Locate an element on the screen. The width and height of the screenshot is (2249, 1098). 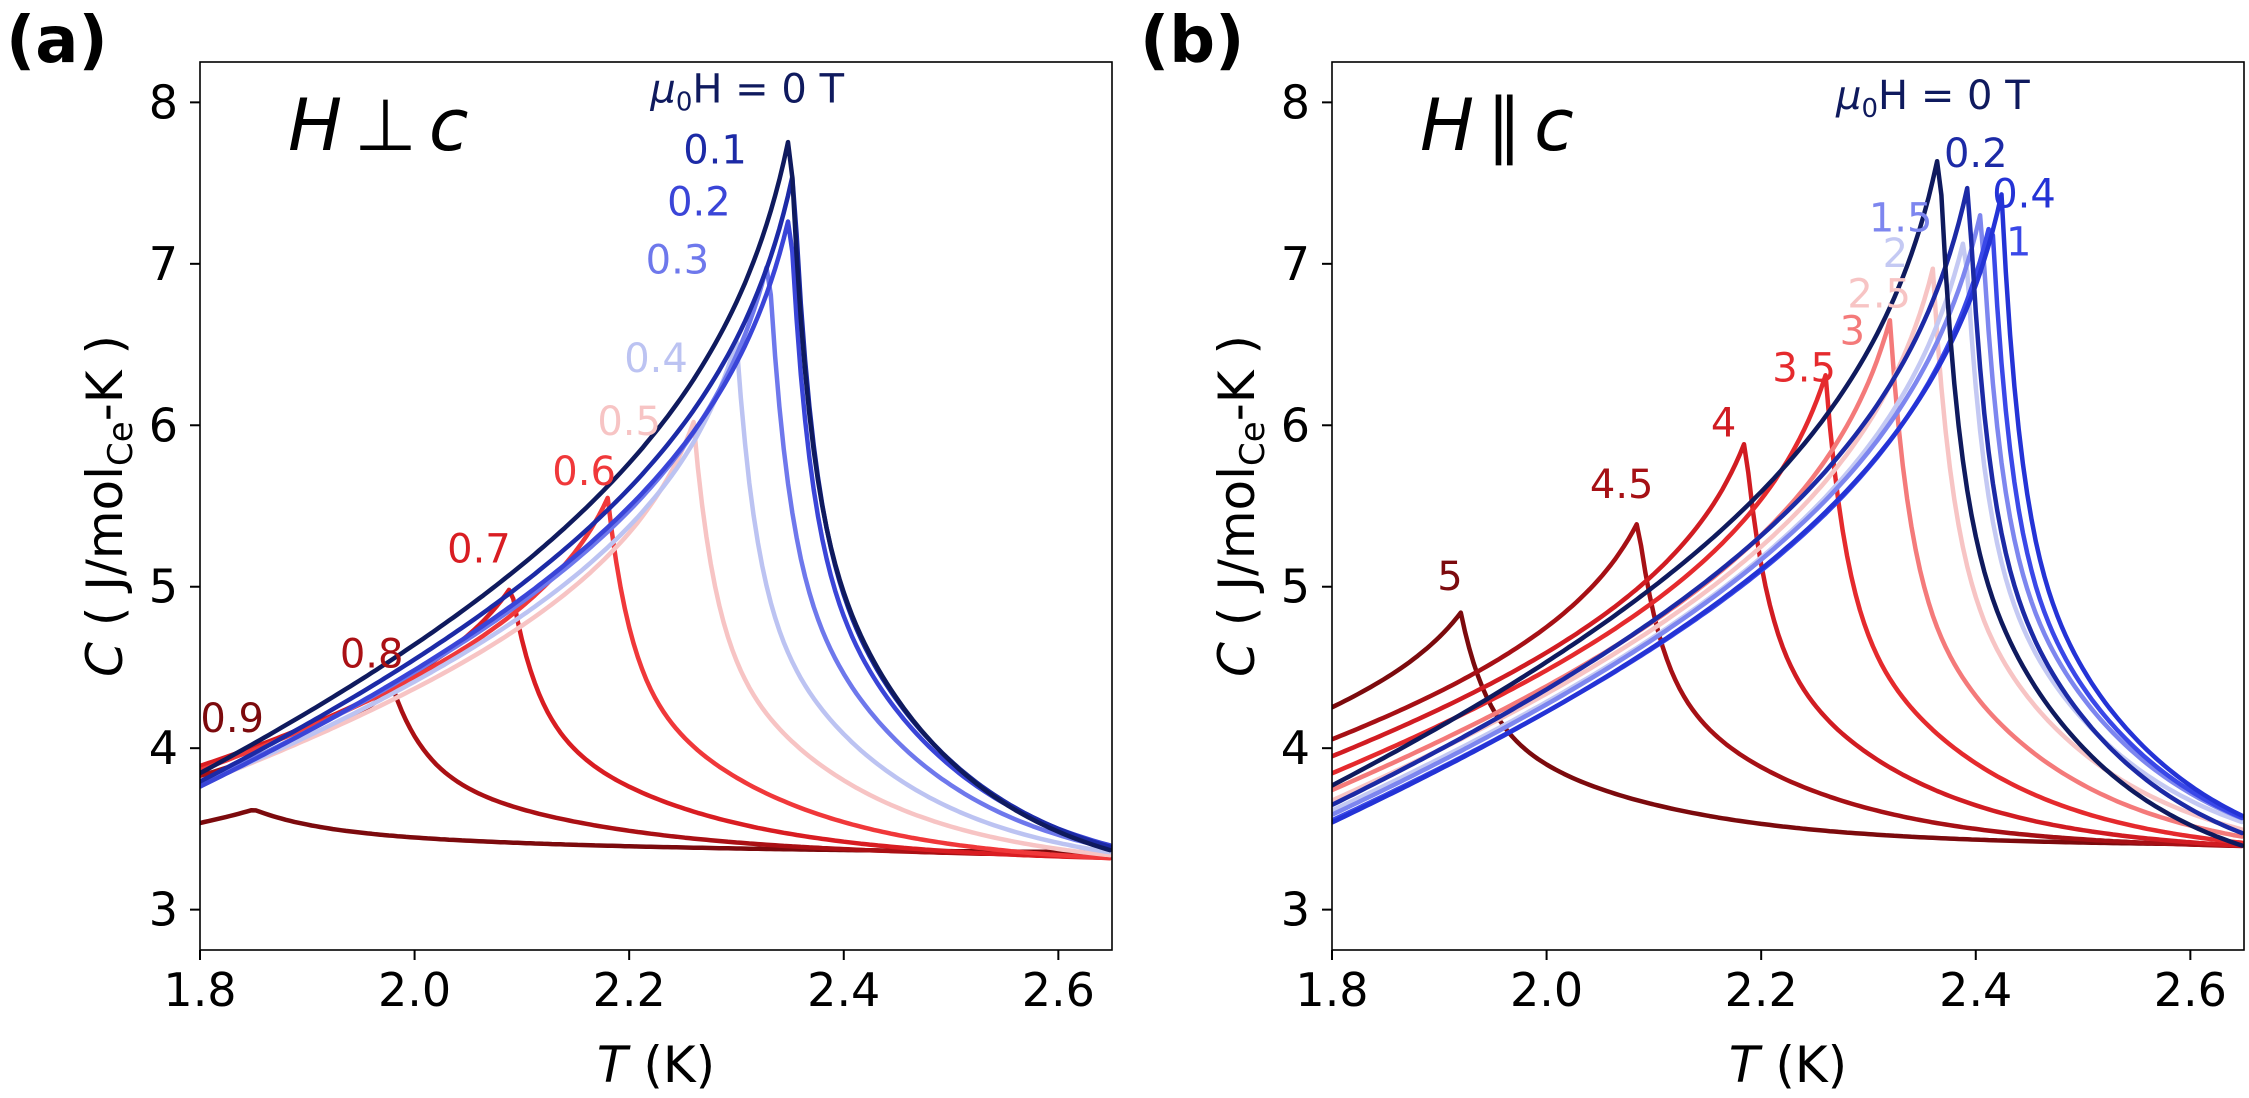
series-label-0-7: 0.7 is located at coordinates (479, 550).